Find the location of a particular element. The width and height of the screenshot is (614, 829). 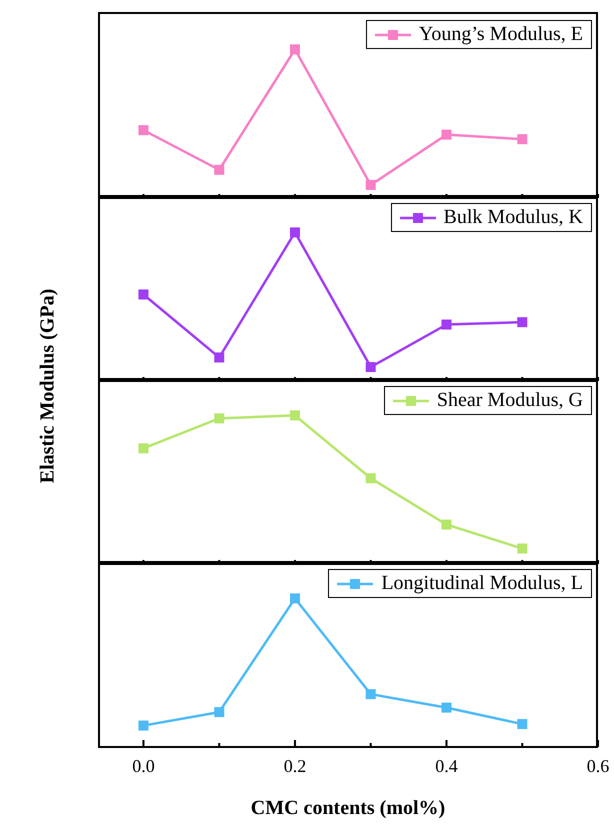

legend-label: Shear Modulus, G is located at coordinates (509, 400).